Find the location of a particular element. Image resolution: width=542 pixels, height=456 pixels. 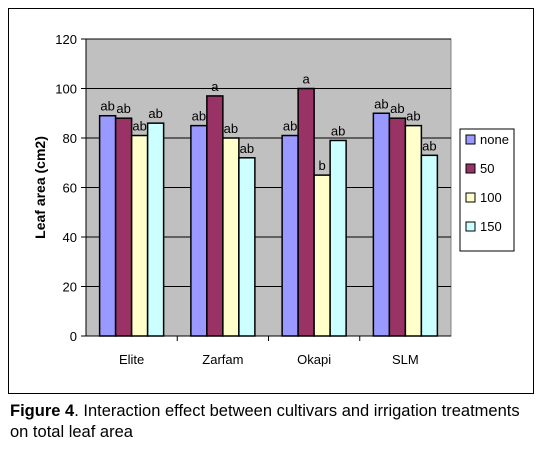

legend-label: 150 is located at coordinates (491, 226).